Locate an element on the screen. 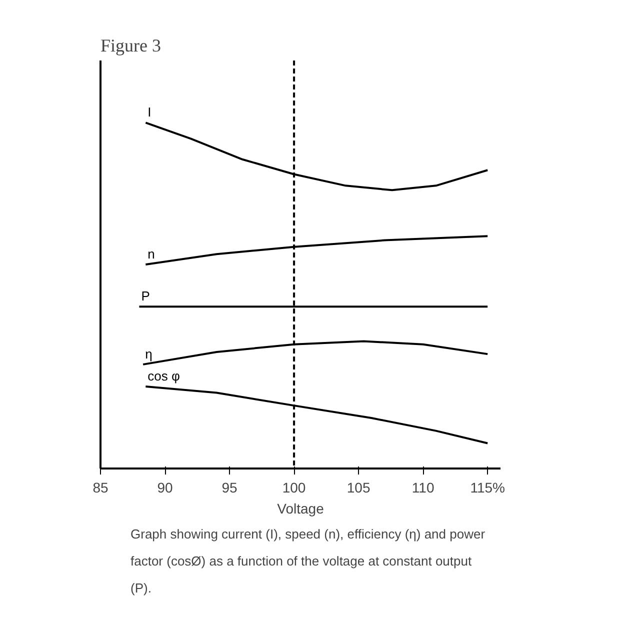 The width and height of the screenshot is (626, 618). series-label: cos φ is located at coordinates (164, 376).